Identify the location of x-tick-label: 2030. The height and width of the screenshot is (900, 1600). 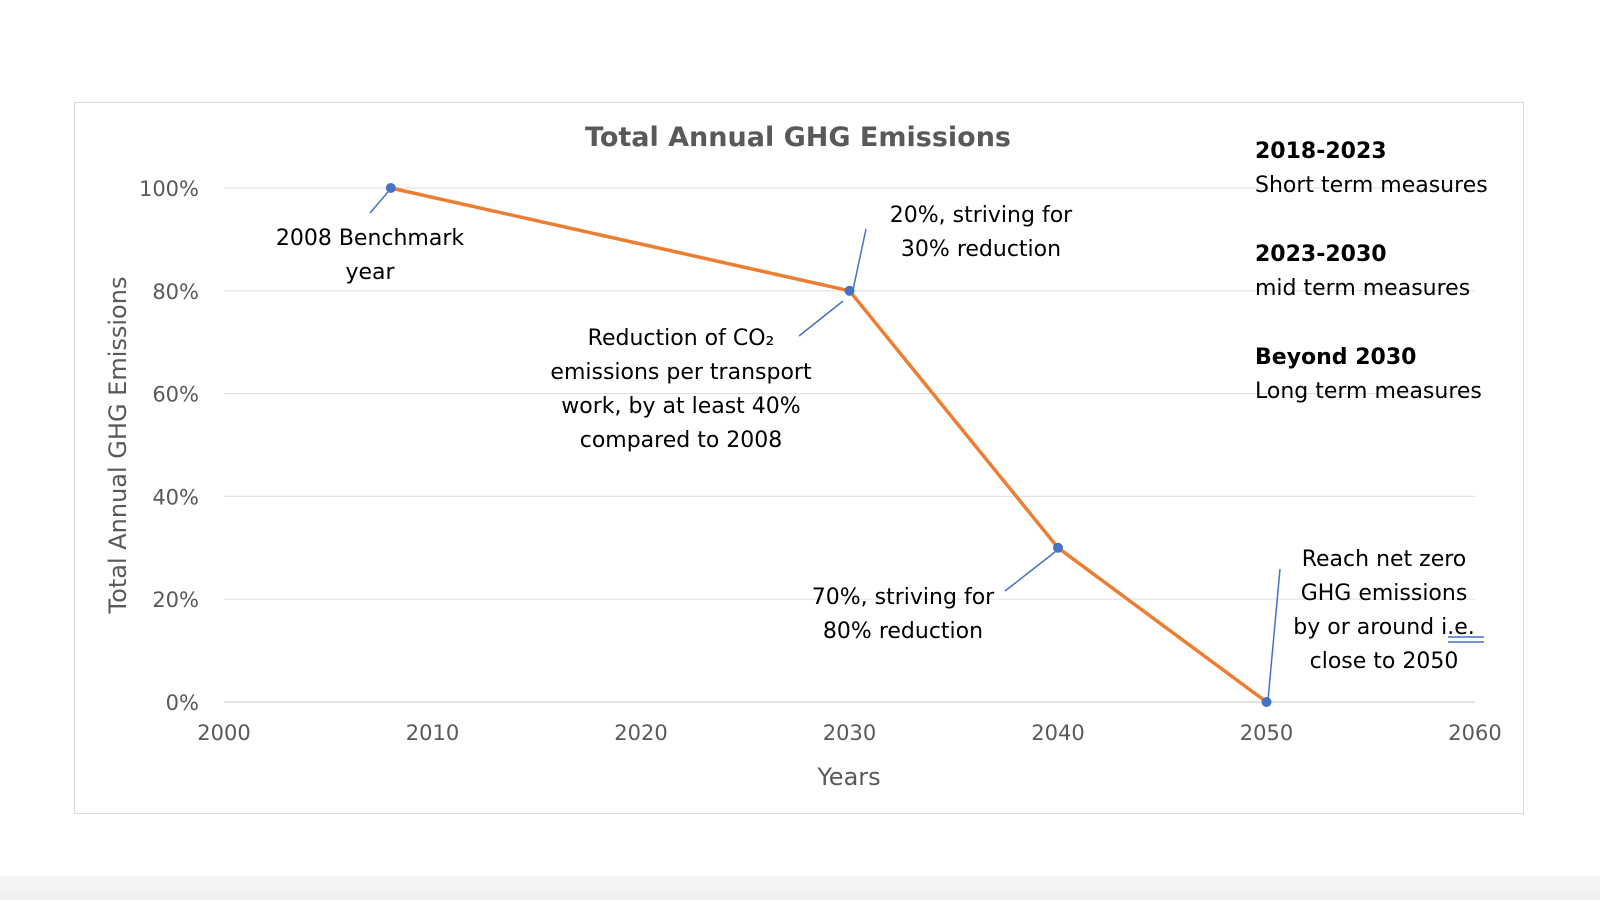
(849, 733).